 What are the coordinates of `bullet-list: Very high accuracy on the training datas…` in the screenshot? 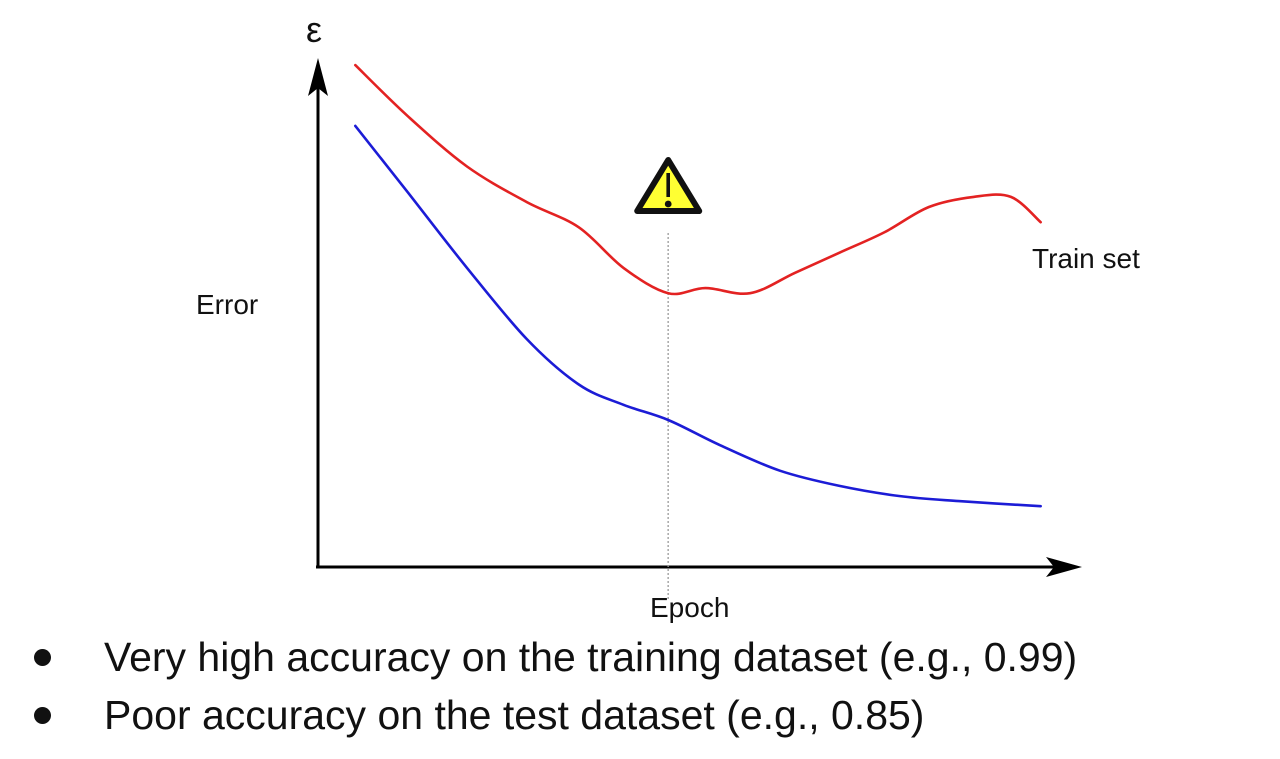 It's located at (650, 686).